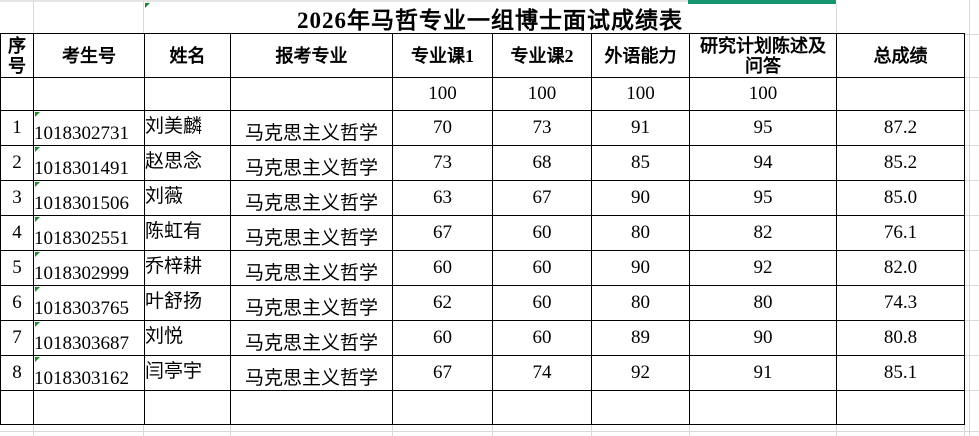 The height and width of the screenshot is (436, 979). What do you see at coordinates (763, 233) in the screenshot?
I see `cell-research-plan: 82` at bounding box center [763, 233].